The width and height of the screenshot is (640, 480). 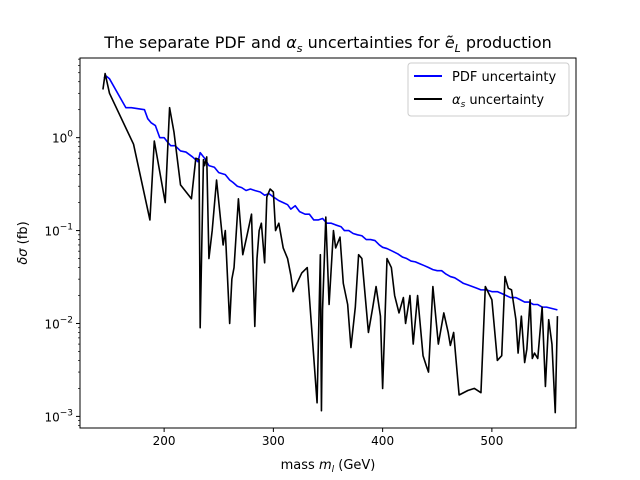 What do you see at coordinates (62, 138) in the screenshot?
I see `y-tick-label: 10⁰` at bounding box center [62, 138].